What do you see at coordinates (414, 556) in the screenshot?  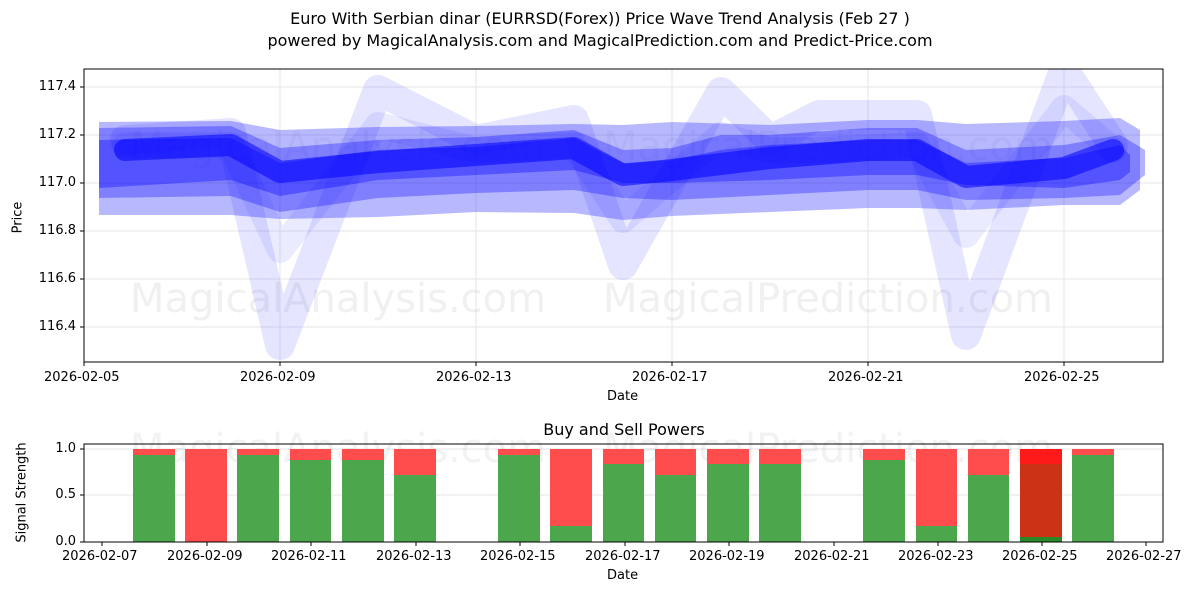 I see `signal-x-tick-0213: 2026-02-13` at bounding box center [414, 556].